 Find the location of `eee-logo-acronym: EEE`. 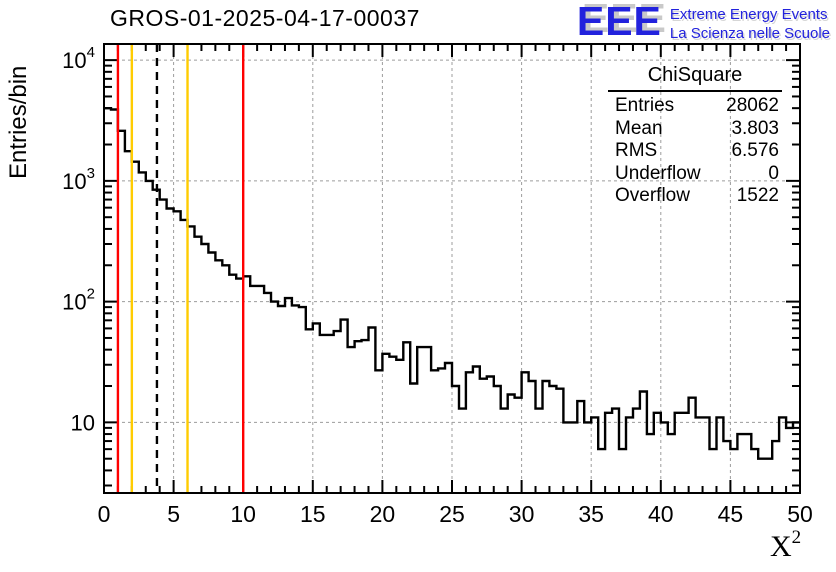

eee-logo-acronym: EEE is located at coordinates (619, 22).